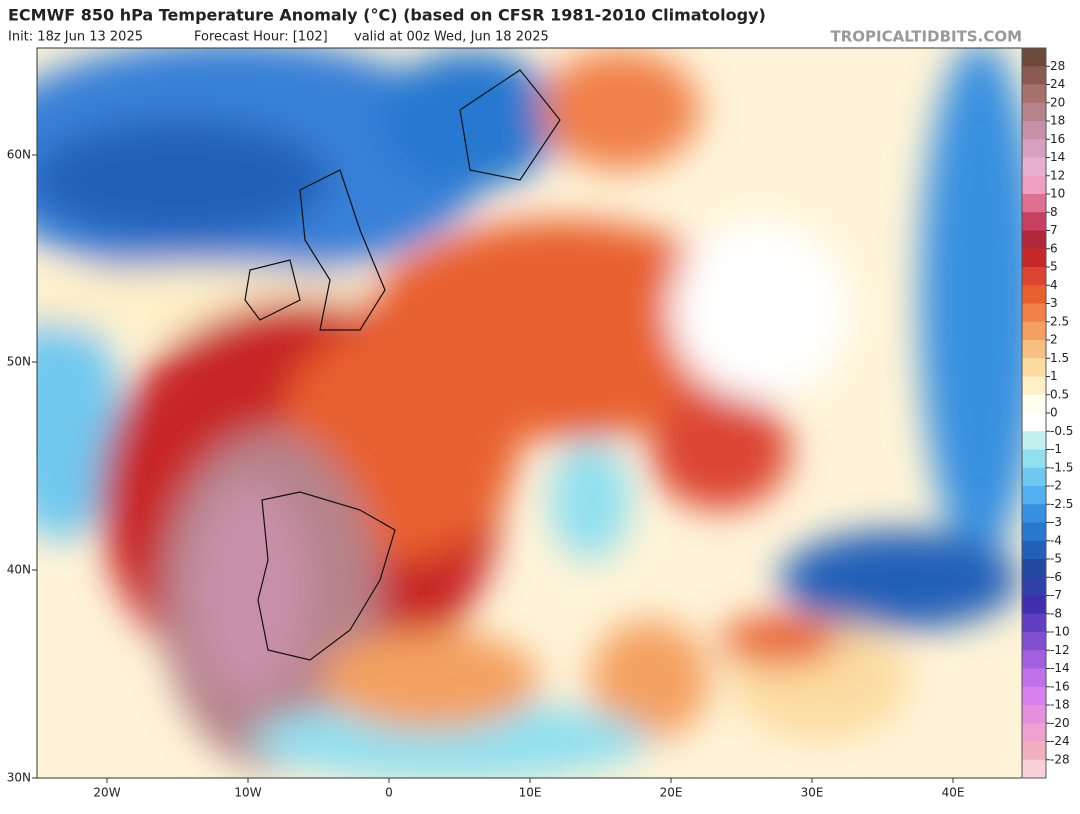 The image size is (1080, 814). Describe the element at coordinates (1060, 705) in the screenshot. I see `colorbar-label: -18` at that location.